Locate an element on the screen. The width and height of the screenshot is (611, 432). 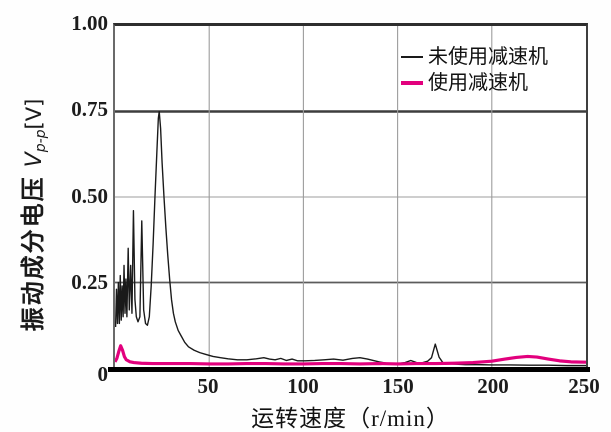
legend: 未使用减速机 使用减速机 is located at coordinates (474, 70).